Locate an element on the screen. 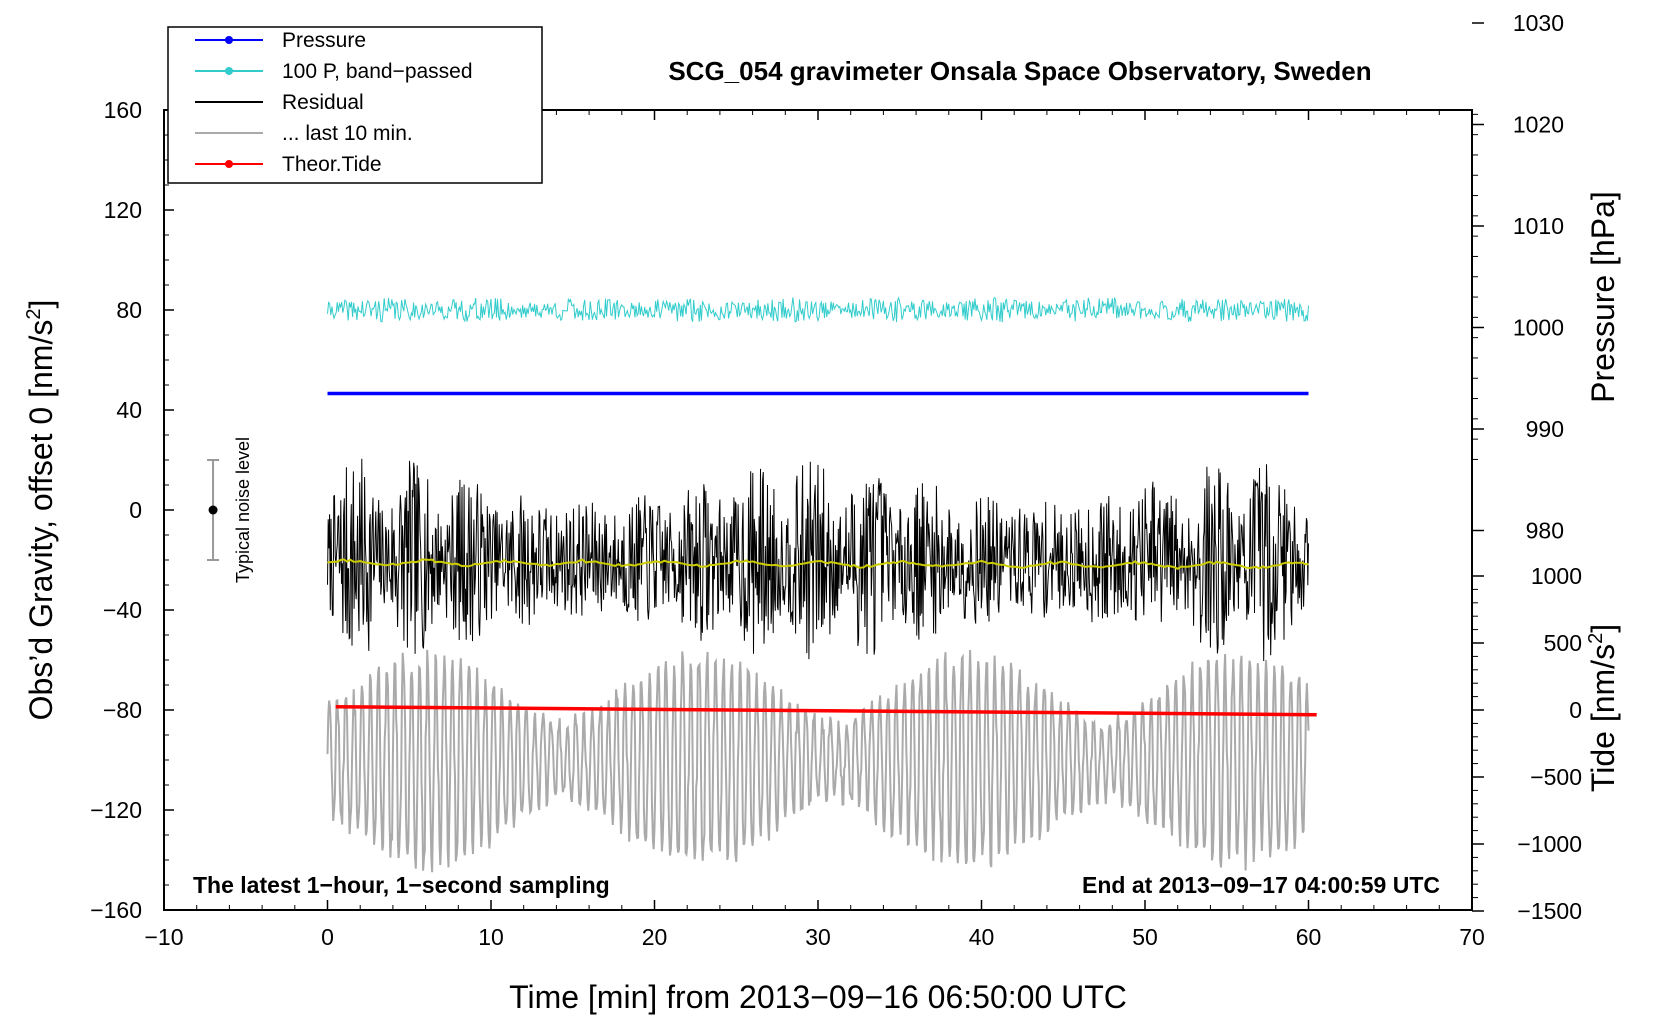 This screenshot has width=1660, height=1020. legend-label: Residual is located at coordinates (323, 102).